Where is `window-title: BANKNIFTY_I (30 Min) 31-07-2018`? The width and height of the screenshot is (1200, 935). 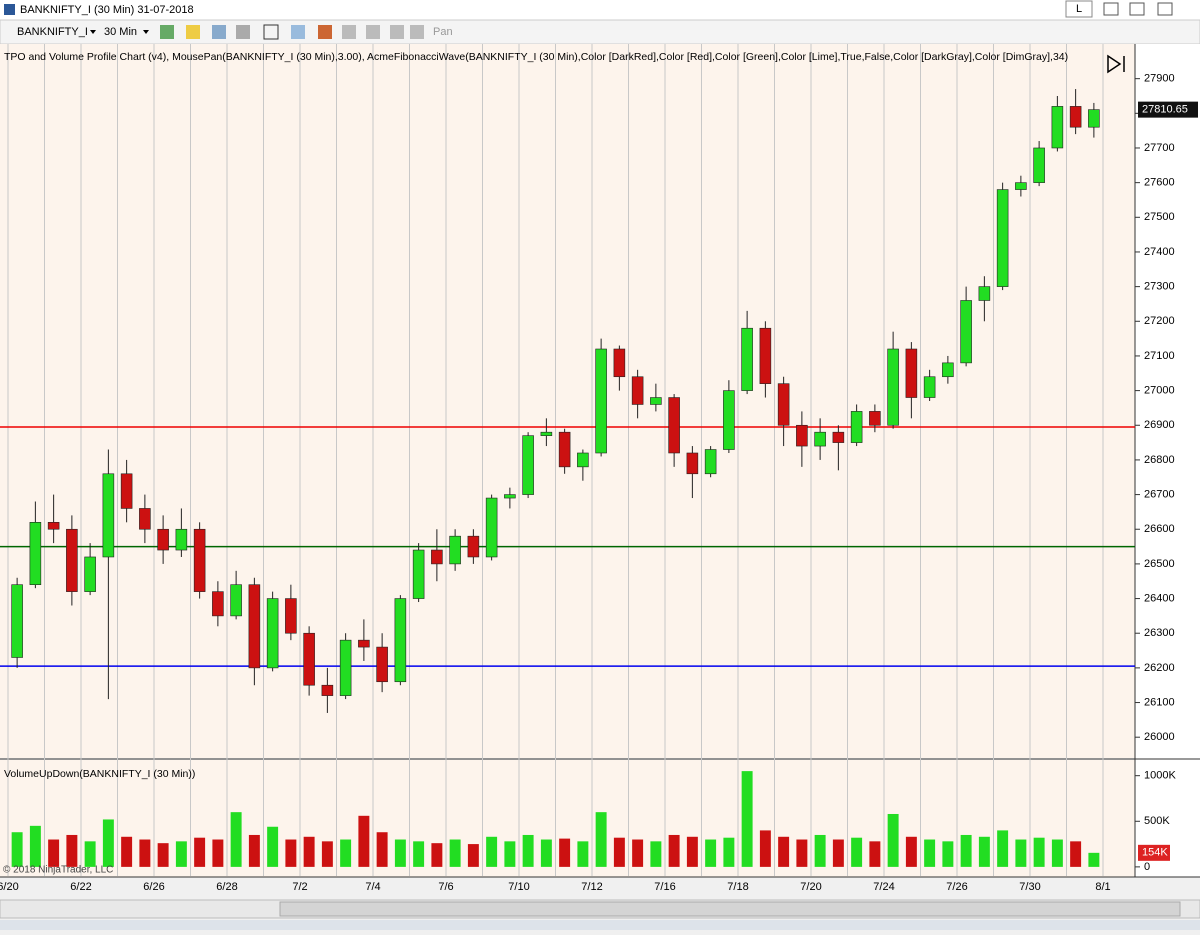
window-title: BANKNIFTY_I (30 Min) 31-07-2018 is located at coordinates (107, 10).